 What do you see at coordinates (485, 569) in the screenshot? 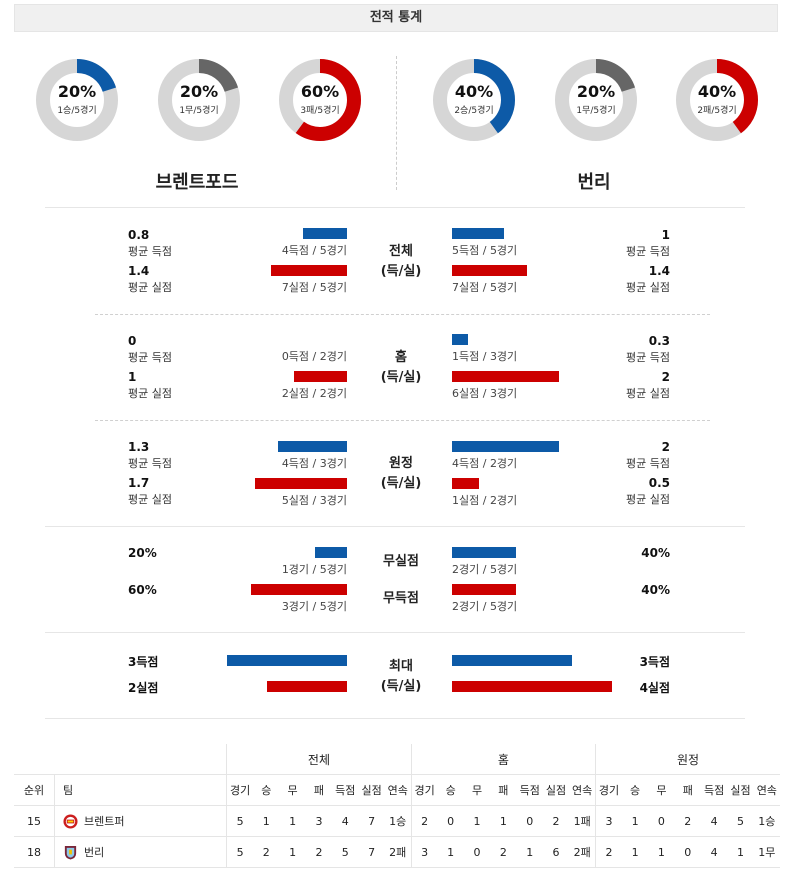
I see `away-clean-sheet-sub: 2경기 / 5경기` at bounding box center [485, 569].